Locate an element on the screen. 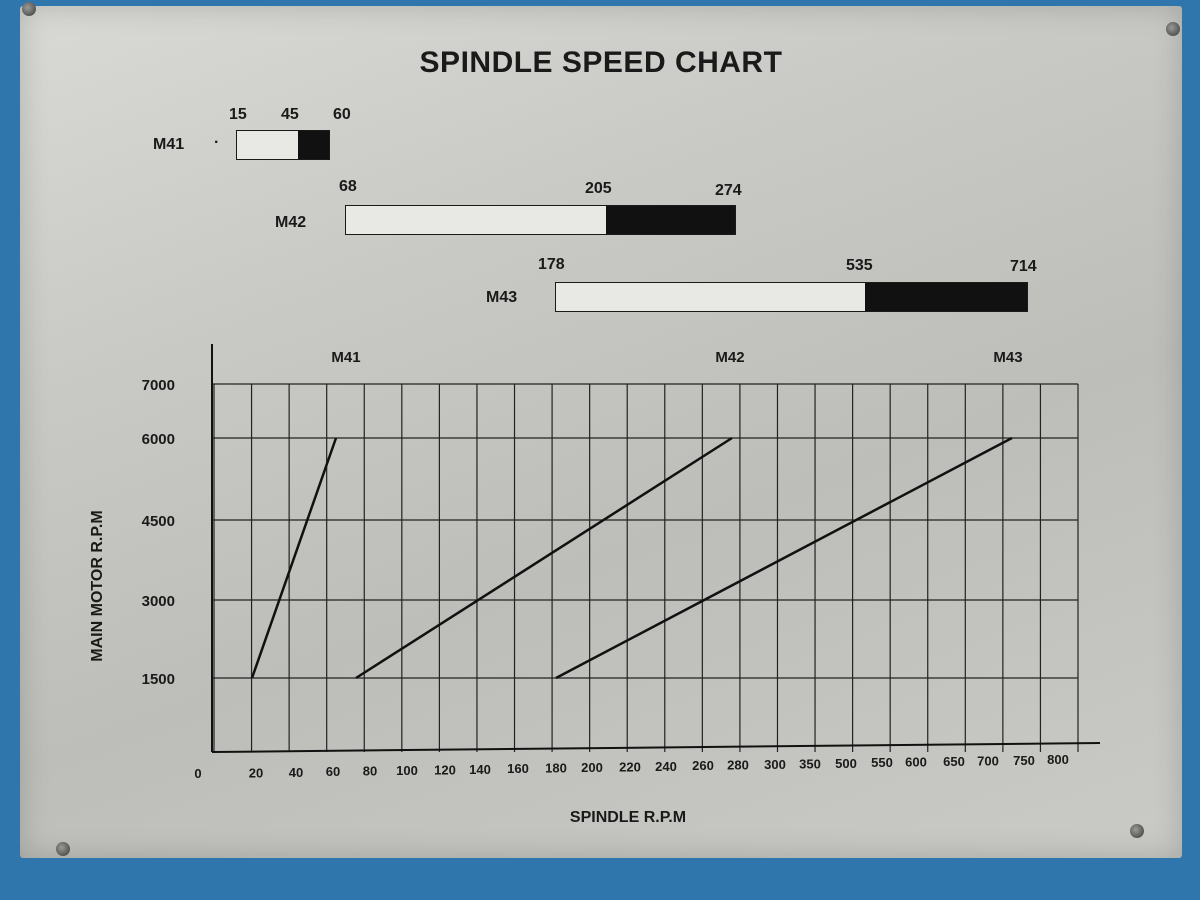  x-tick-label: 0 is located at coordinates (197, 773).